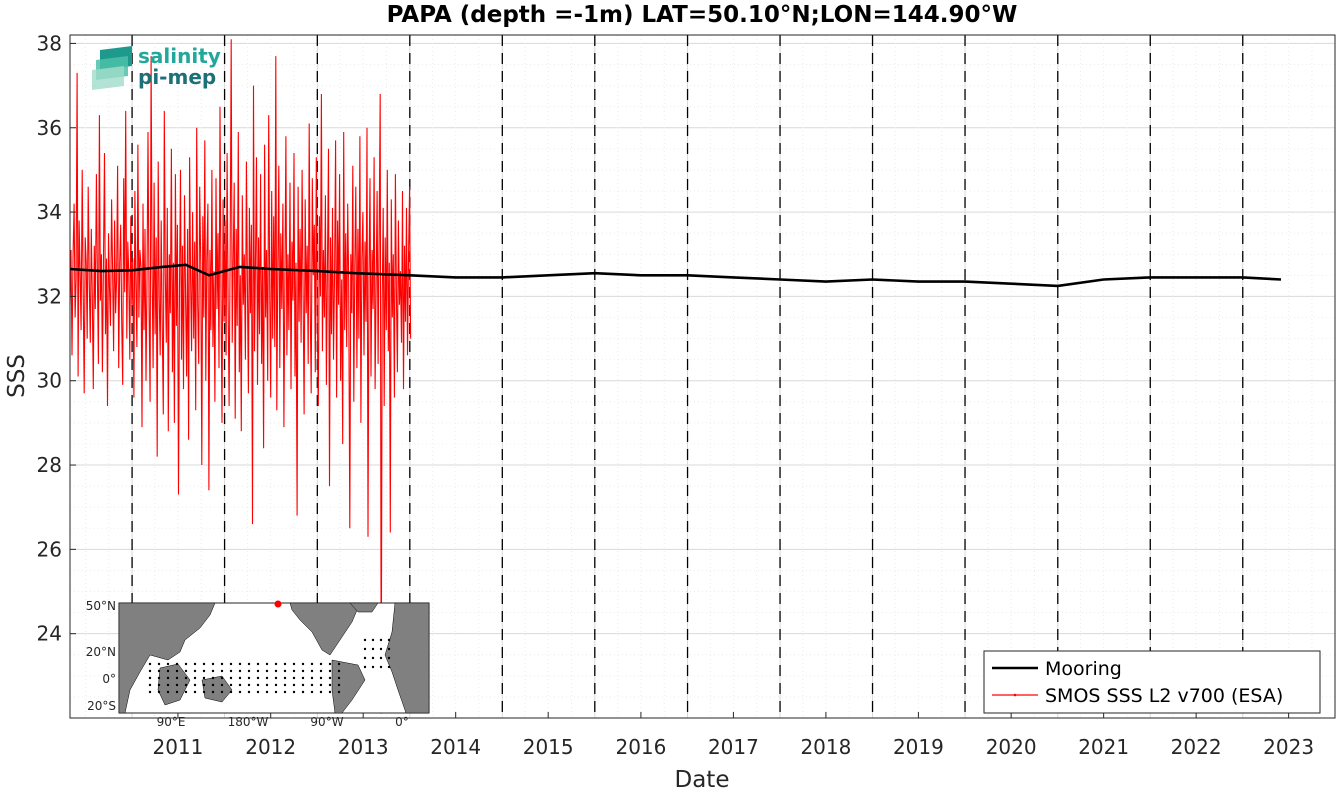  What do you see at coordinates (1011, 747) in the screenshot?
I see `x-tick-label: 2020` at bounding box center [1011, 747].